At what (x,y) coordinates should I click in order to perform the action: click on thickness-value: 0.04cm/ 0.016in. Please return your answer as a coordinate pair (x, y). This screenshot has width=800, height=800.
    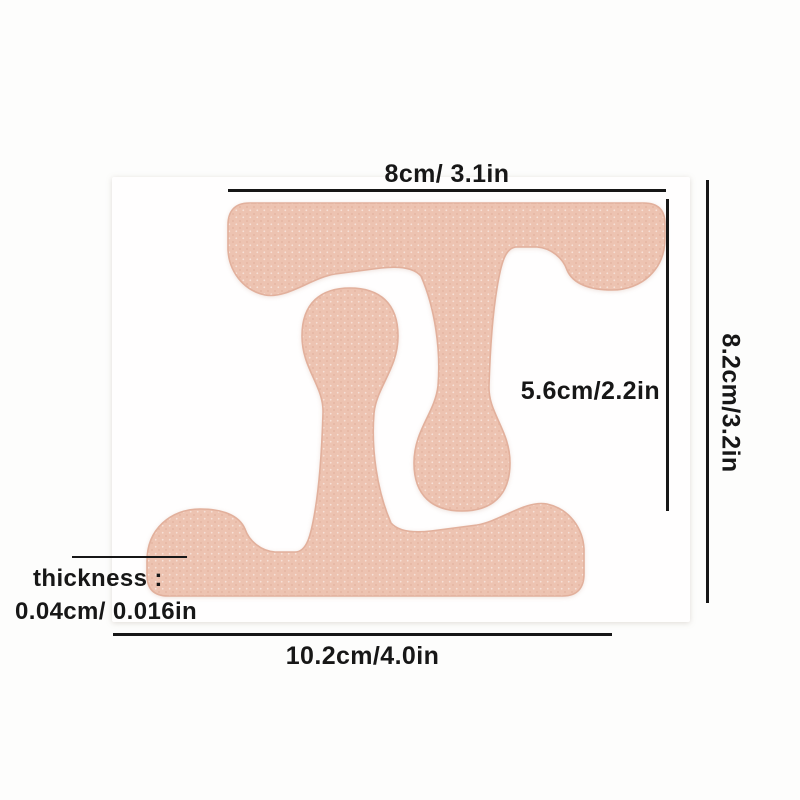
    Looking at the image, I should click on (106, 611).